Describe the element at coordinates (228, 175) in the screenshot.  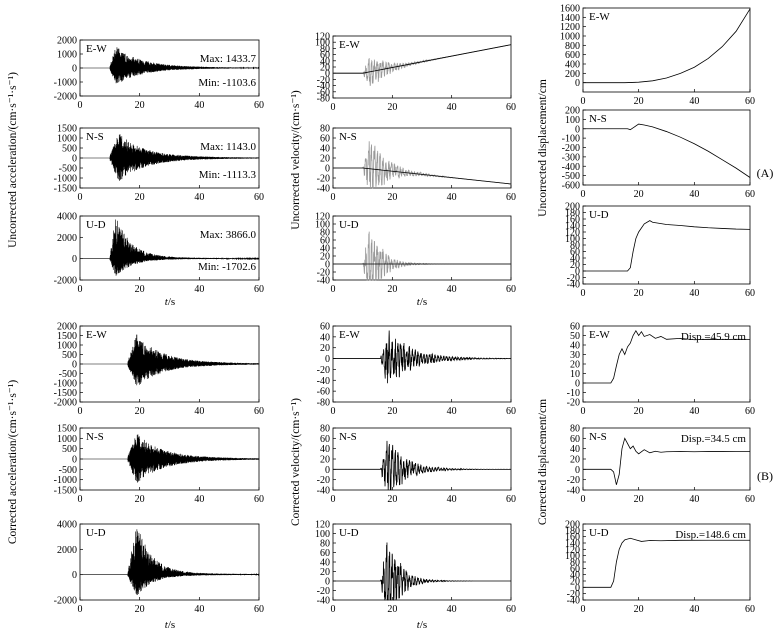
I see `min-annotation: Min: -1113.3` at that location.